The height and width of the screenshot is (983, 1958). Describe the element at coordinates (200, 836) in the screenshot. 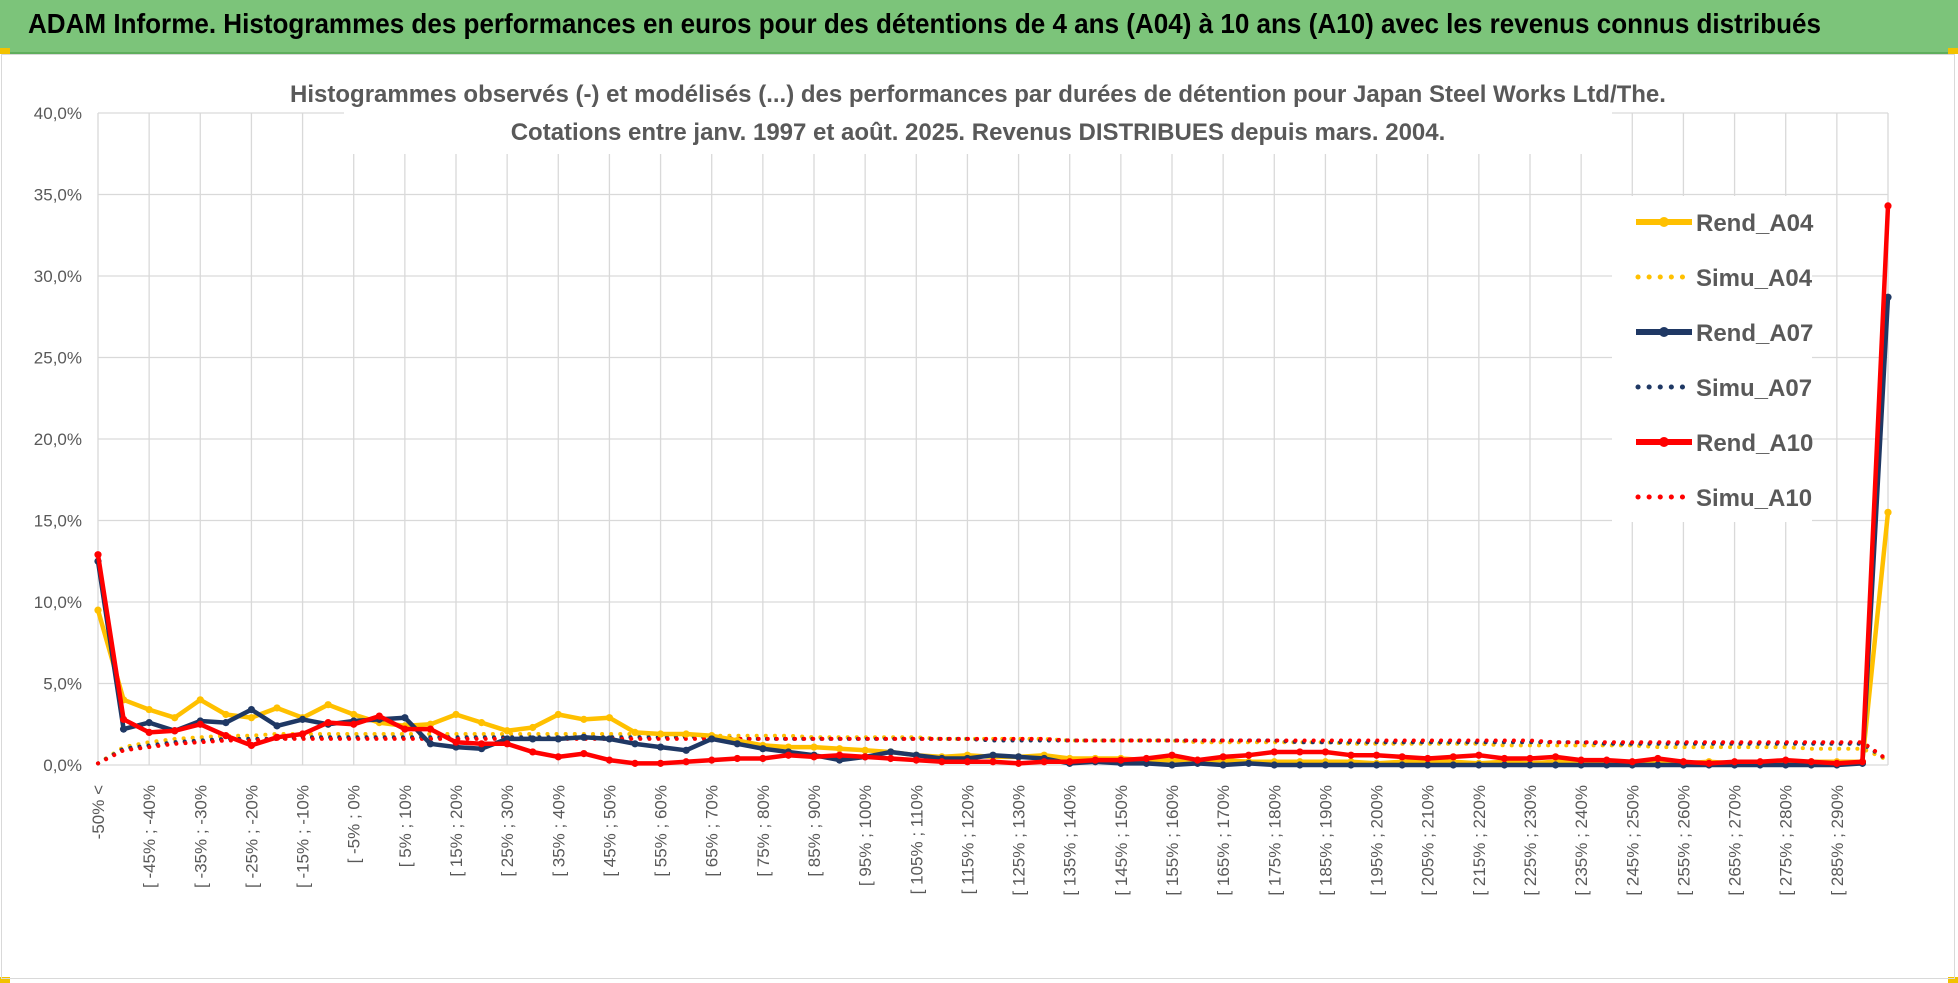

I see `x-tick-label: [ -35% ; -30%` at that location.